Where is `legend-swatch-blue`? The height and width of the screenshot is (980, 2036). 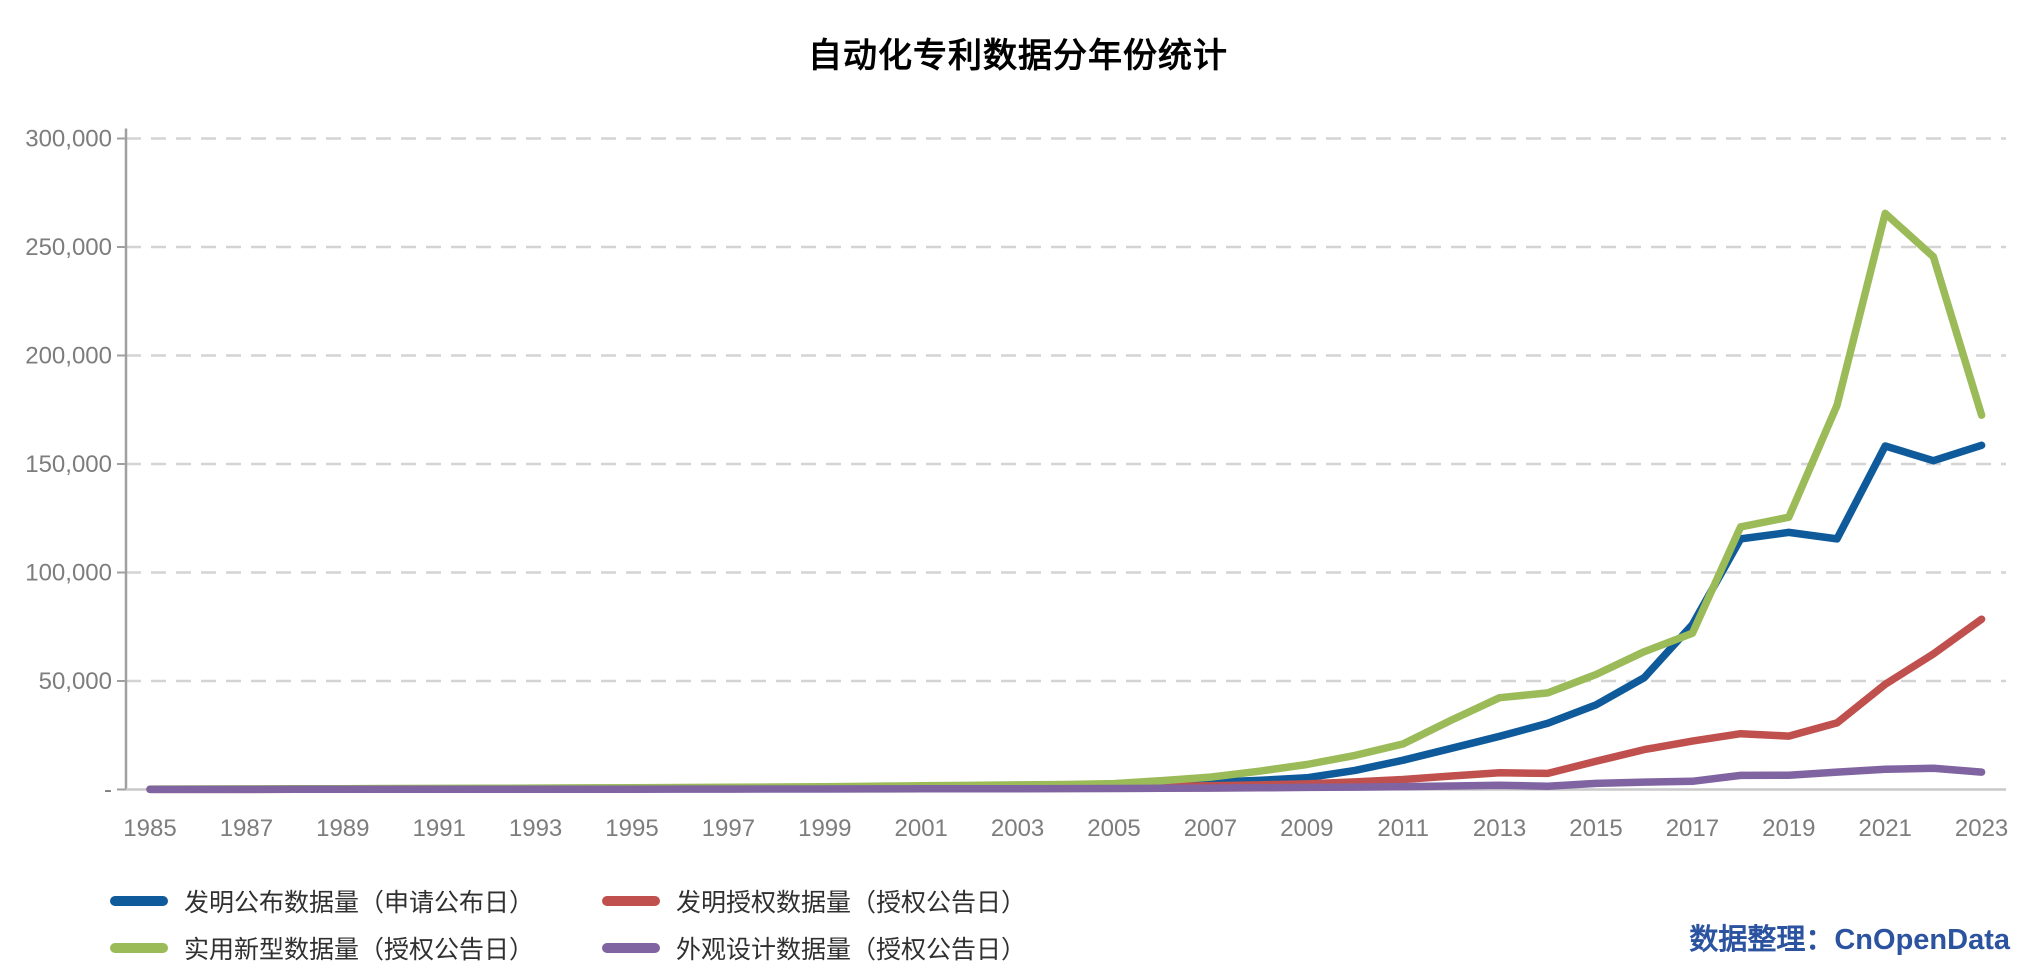 legend-swatch-blue is located at coordinates (139, 901).